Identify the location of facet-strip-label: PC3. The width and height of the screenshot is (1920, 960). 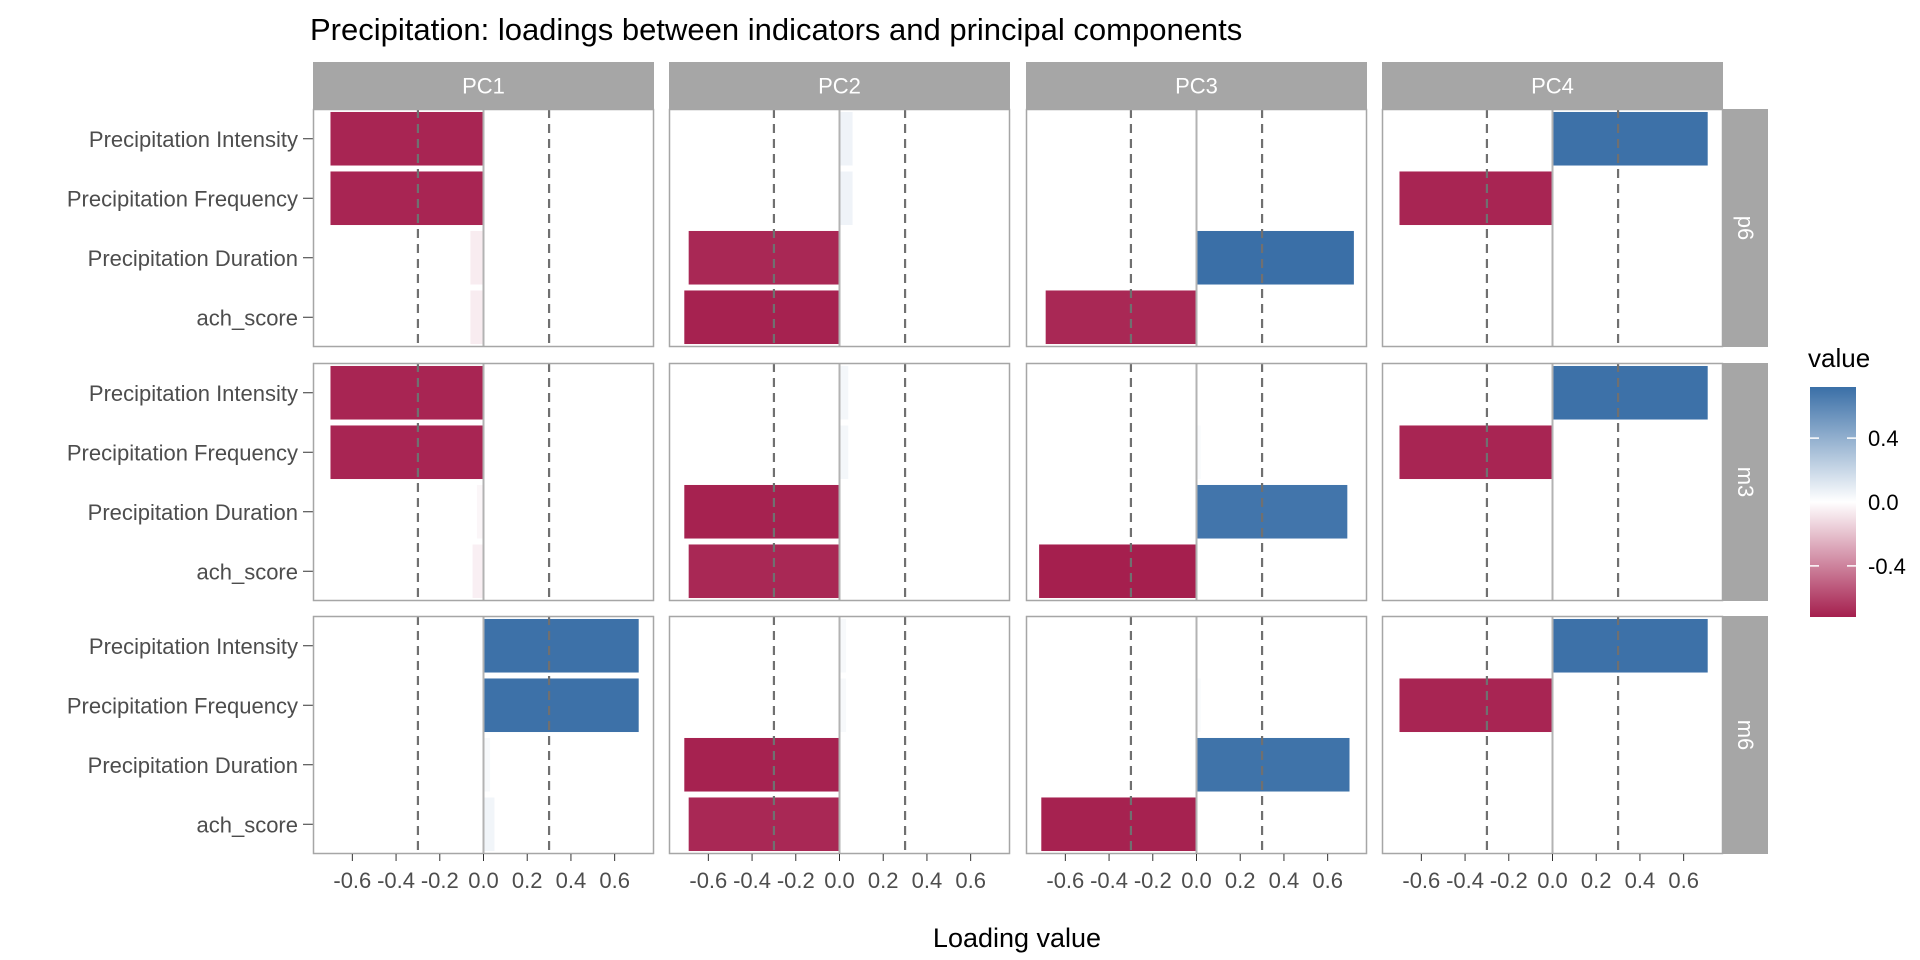
(1196, 86).